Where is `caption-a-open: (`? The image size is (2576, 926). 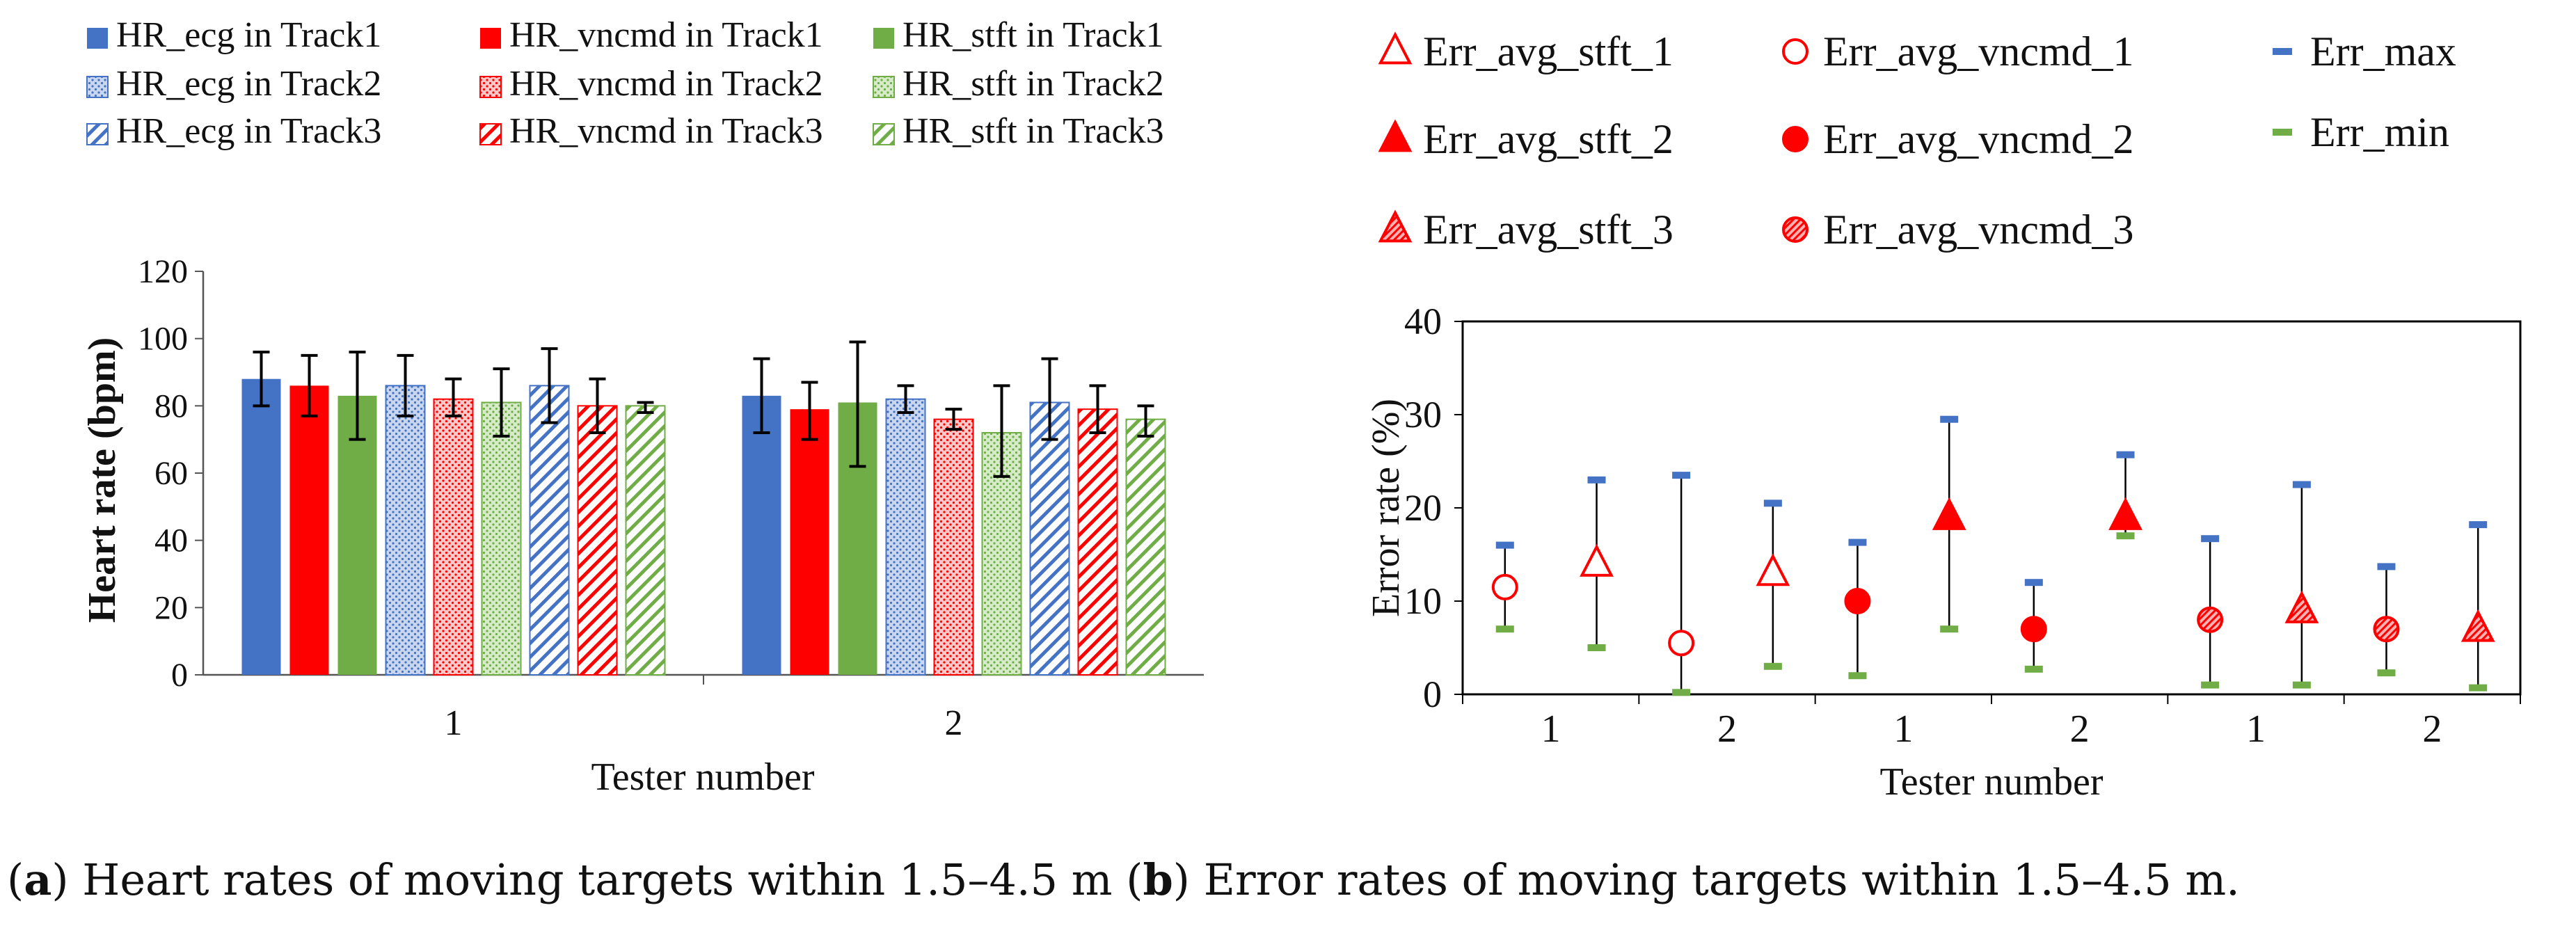
caption-a-open: ( is located at coordinates (15, 879).